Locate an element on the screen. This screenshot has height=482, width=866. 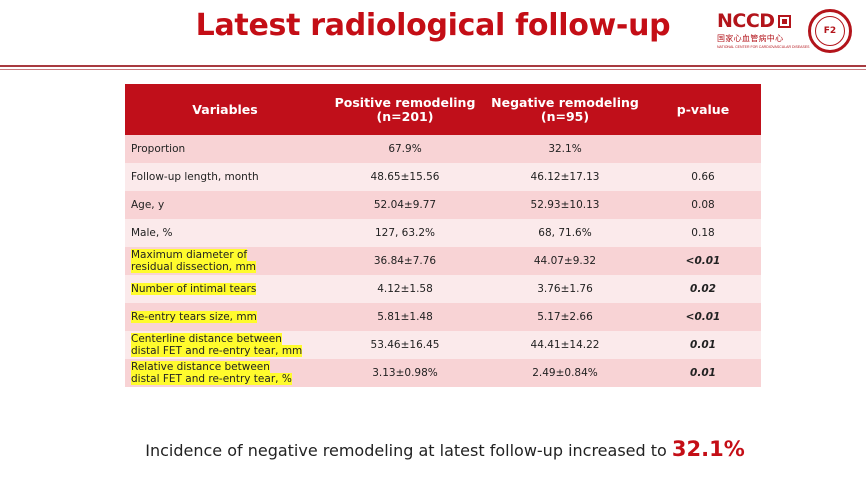
variable-cell: Follow-up length, month is located at coordinates (225, 177).